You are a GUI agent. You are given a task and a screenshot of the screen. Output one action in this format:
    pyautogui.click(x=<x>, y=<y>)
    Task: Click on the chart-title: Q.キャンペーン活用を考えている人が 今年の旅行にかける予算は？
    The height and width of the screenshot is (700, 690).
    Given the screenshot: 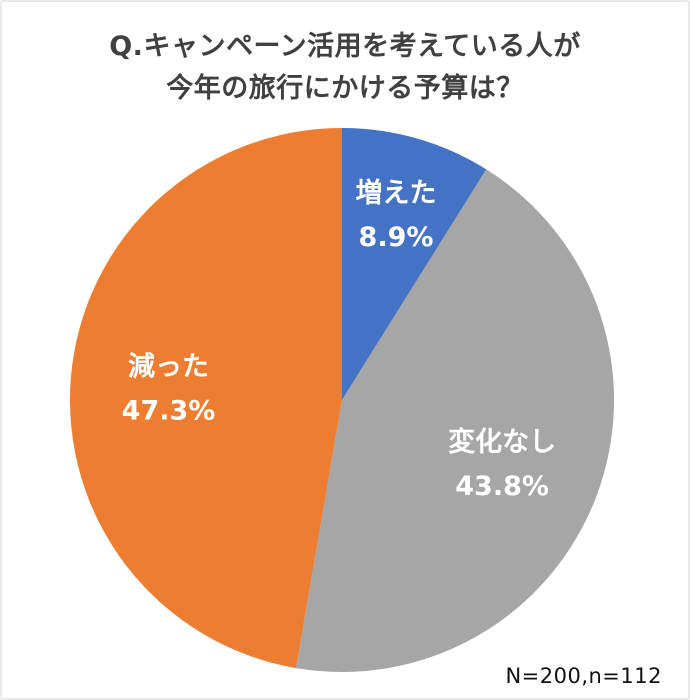 What is the action you would take?
    pyautogui.click(x=345, y=68)
    